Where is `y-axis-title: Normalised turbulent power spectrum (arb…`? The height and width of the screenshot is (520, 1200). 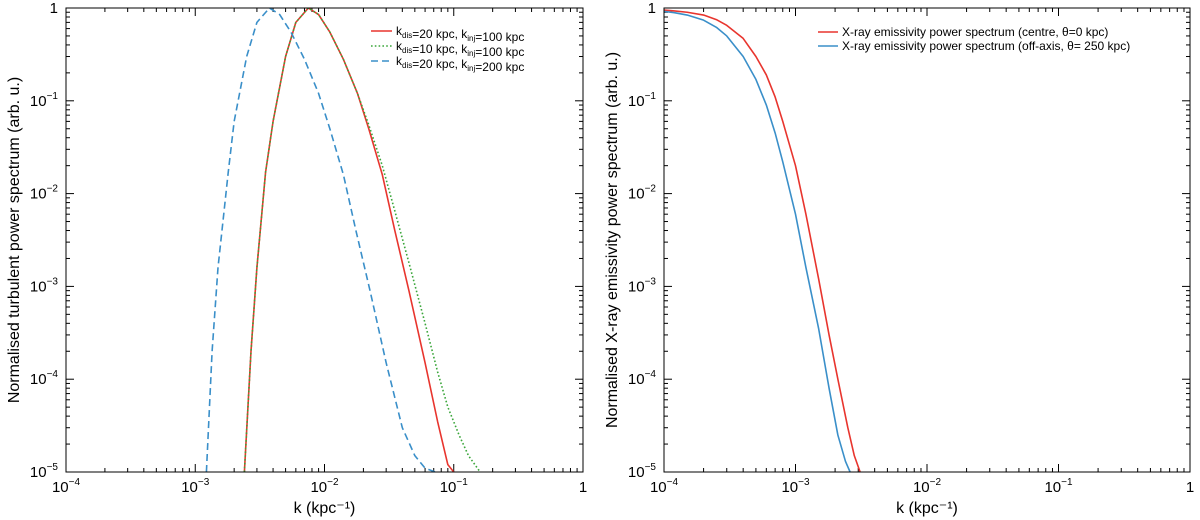
y-axis-title: Normalised turbulent power spectrum (arb… is located at coordinates (14, 240).